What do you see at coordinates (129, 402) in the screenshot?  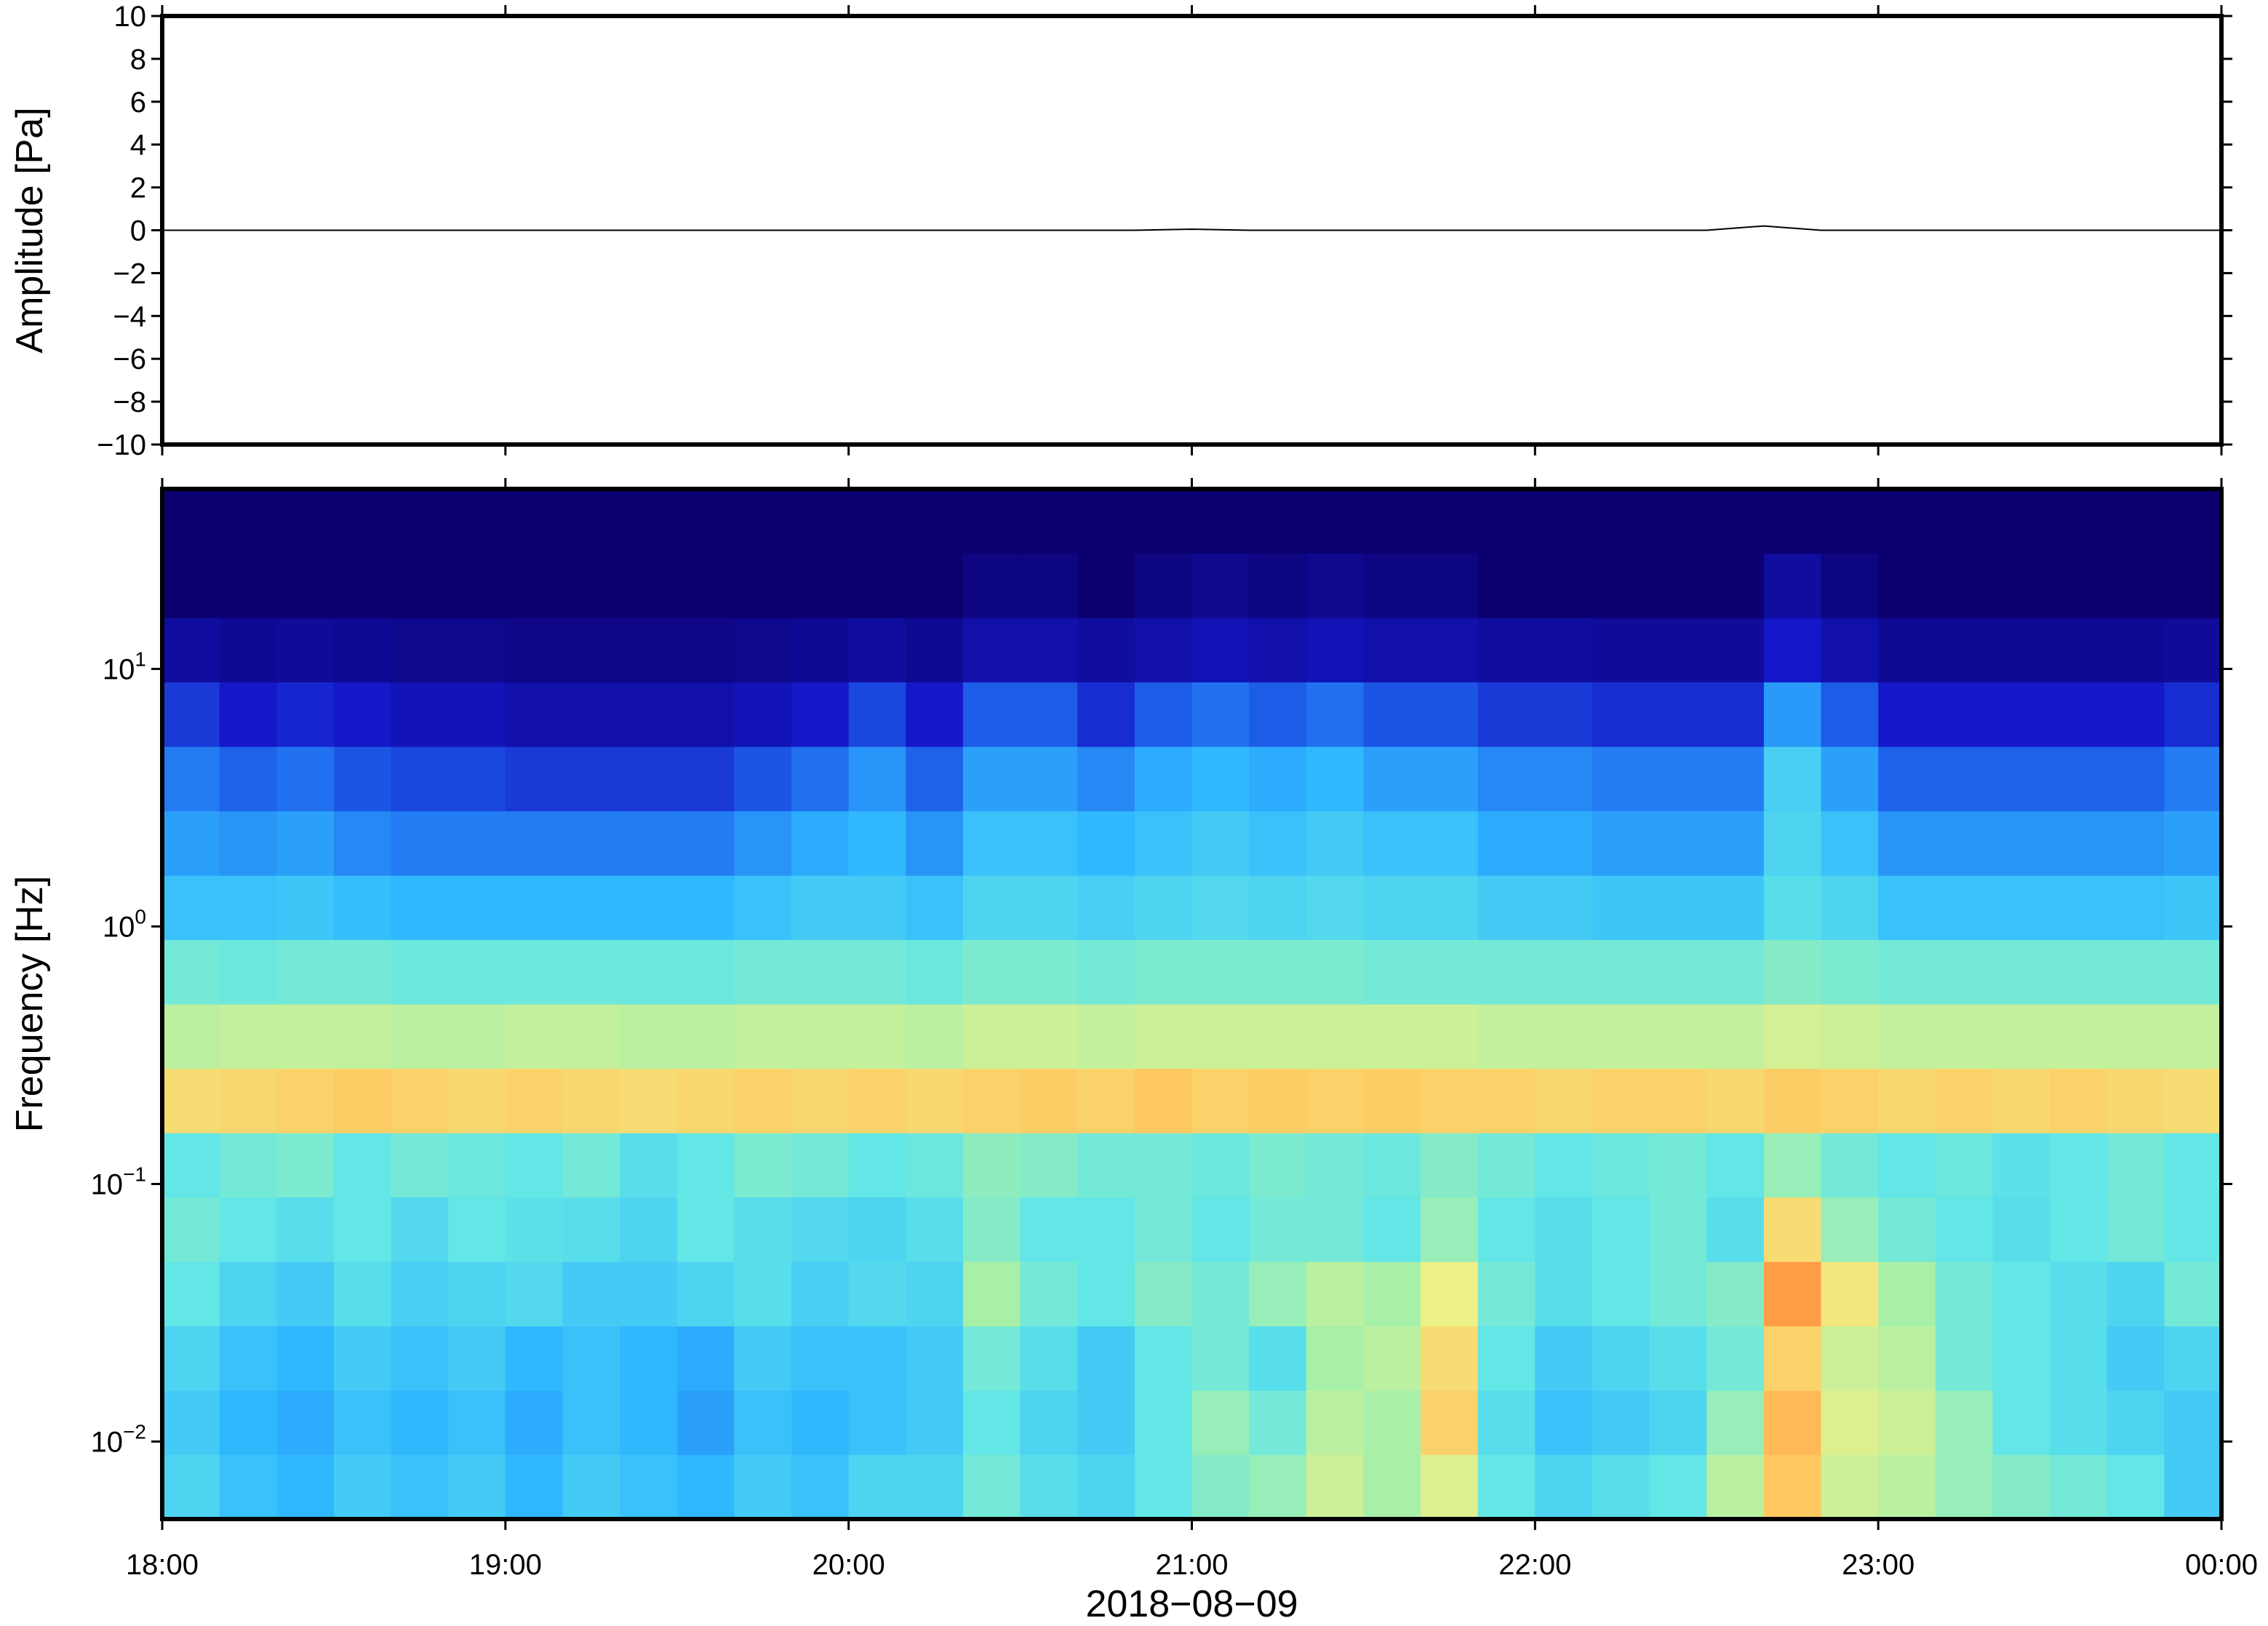 I see `y-tick-label: −8` at bounding box center [129, 402].